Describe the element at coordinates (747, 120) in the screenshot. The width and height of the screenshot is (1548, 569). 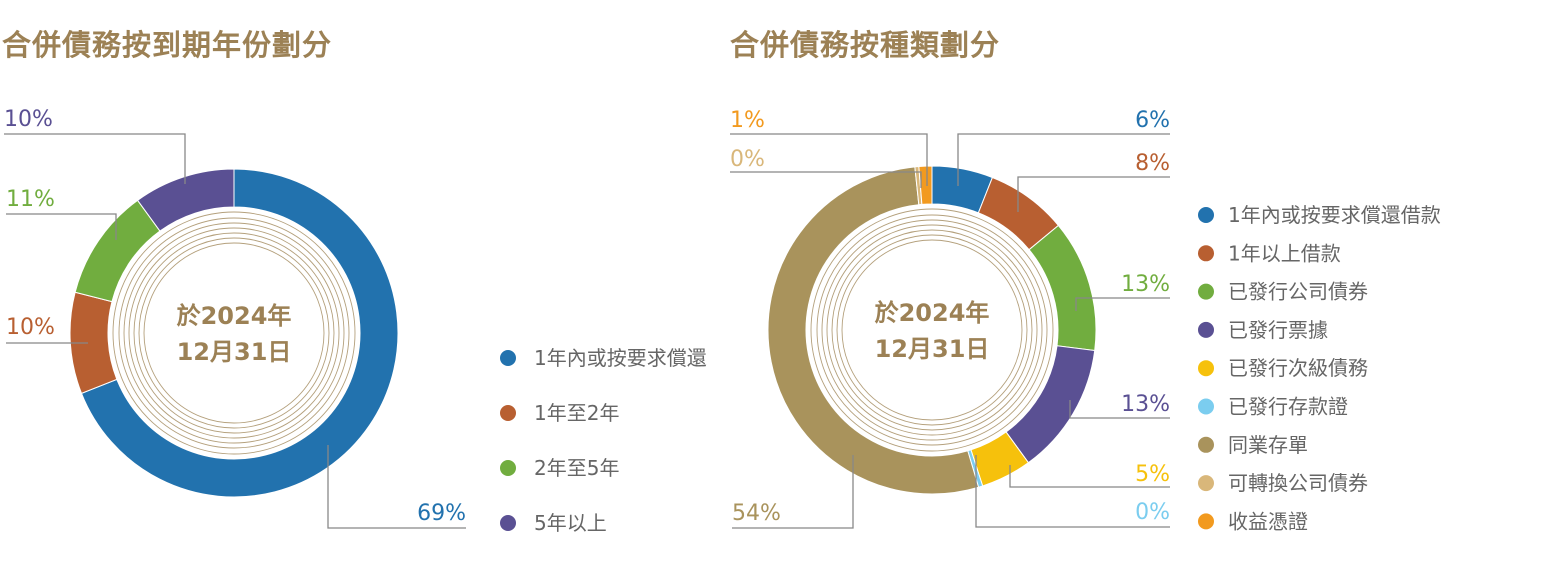
I see `pct-label-2-8: 1%` at that location.